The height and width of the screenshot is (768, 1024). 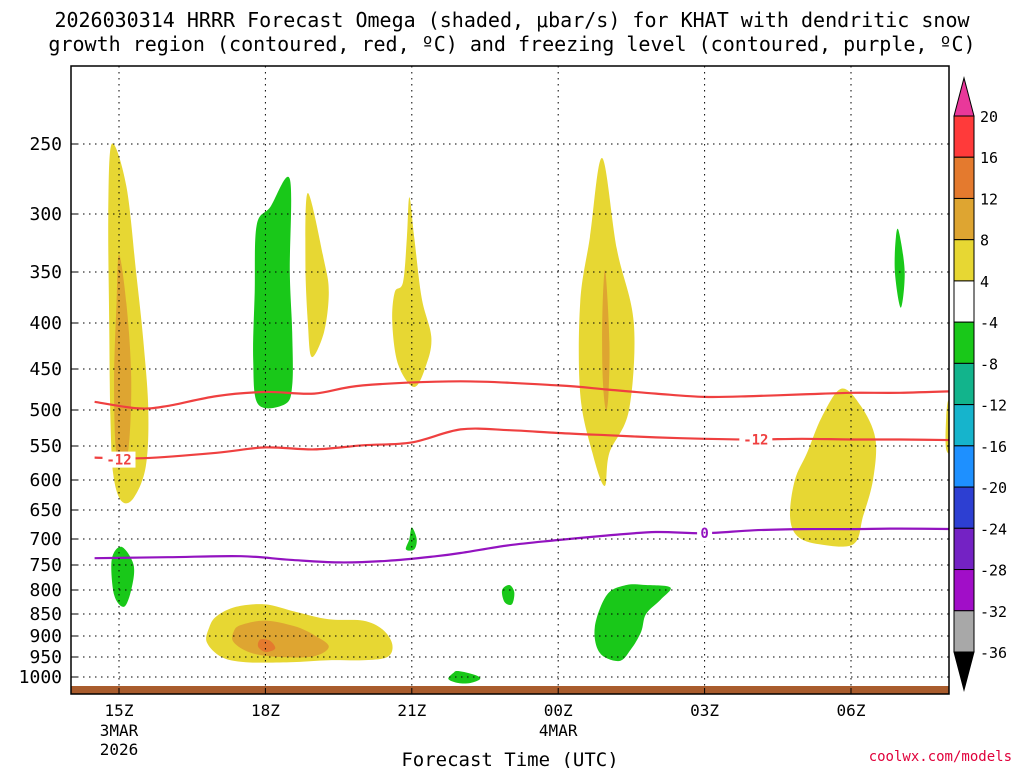 What do you see at coordinates (984, 282) in the screenshot?
I see `colorbar-label-4: 4` at bounding box center [984, 282].